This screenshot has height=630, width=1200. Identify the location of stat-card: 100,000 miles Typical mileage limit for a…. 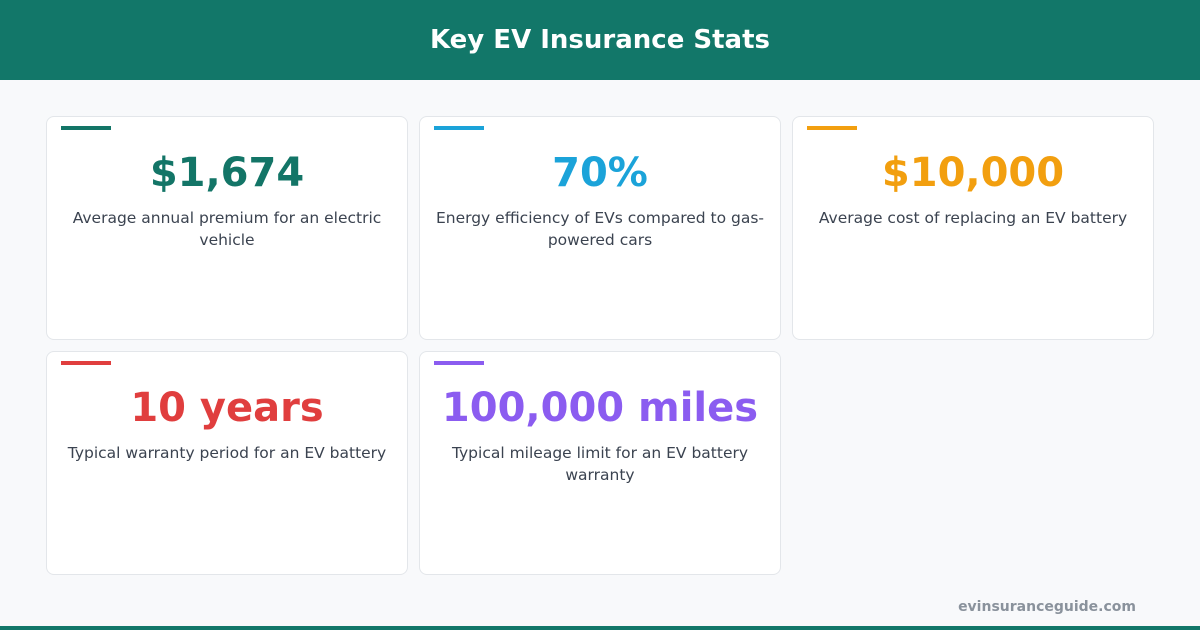
(600, 463).